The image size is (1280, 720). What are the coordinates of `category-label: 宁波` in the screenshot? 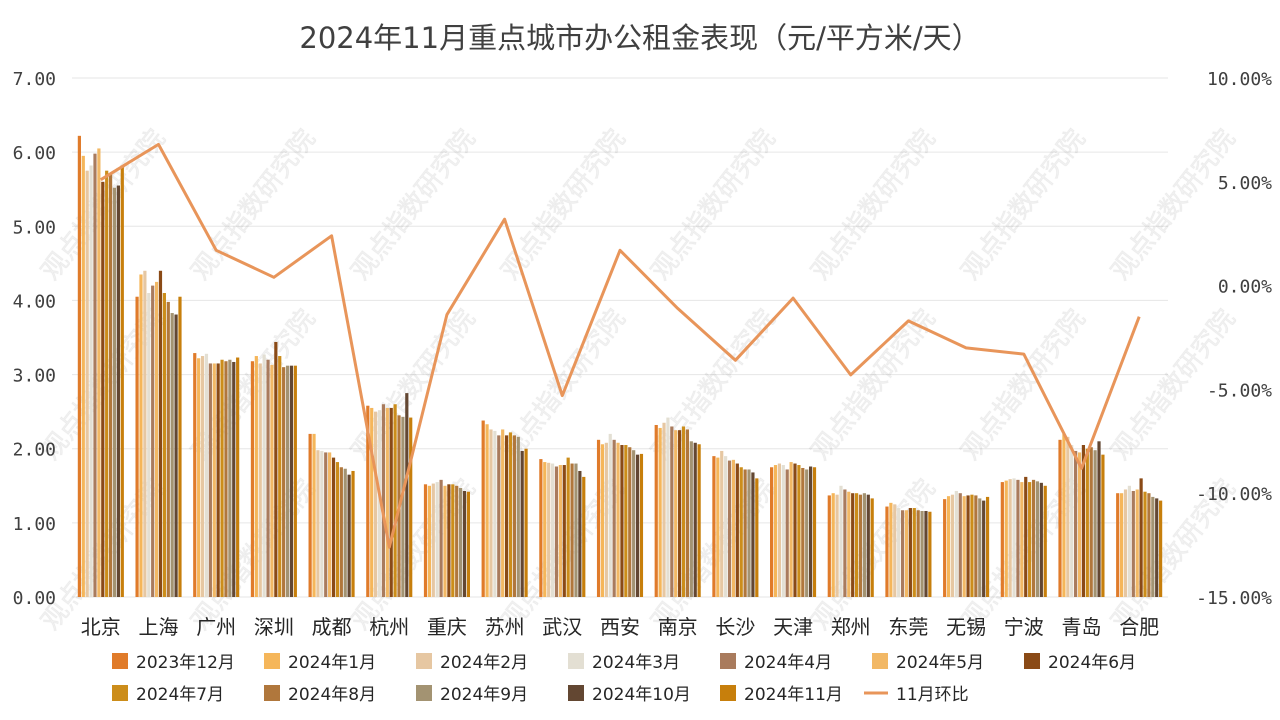 It's located at (1024, 627).